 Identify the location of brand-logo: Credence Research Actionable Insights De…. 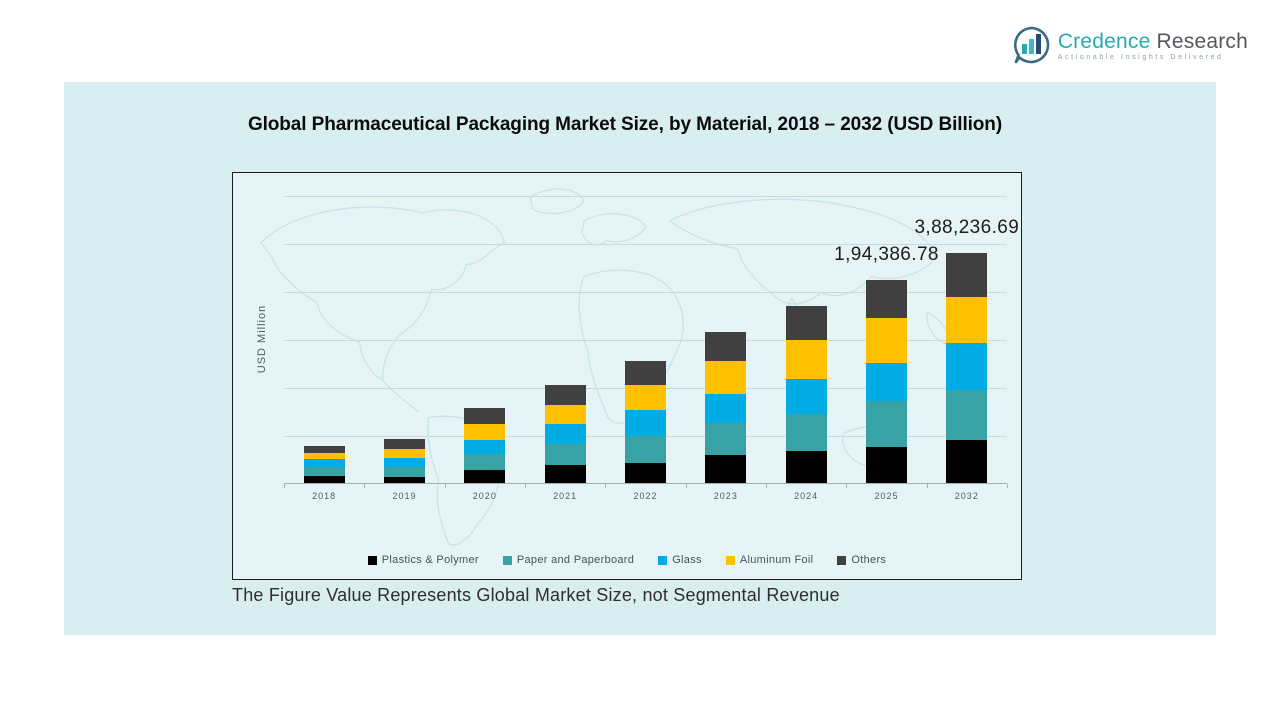
(1129, 45).